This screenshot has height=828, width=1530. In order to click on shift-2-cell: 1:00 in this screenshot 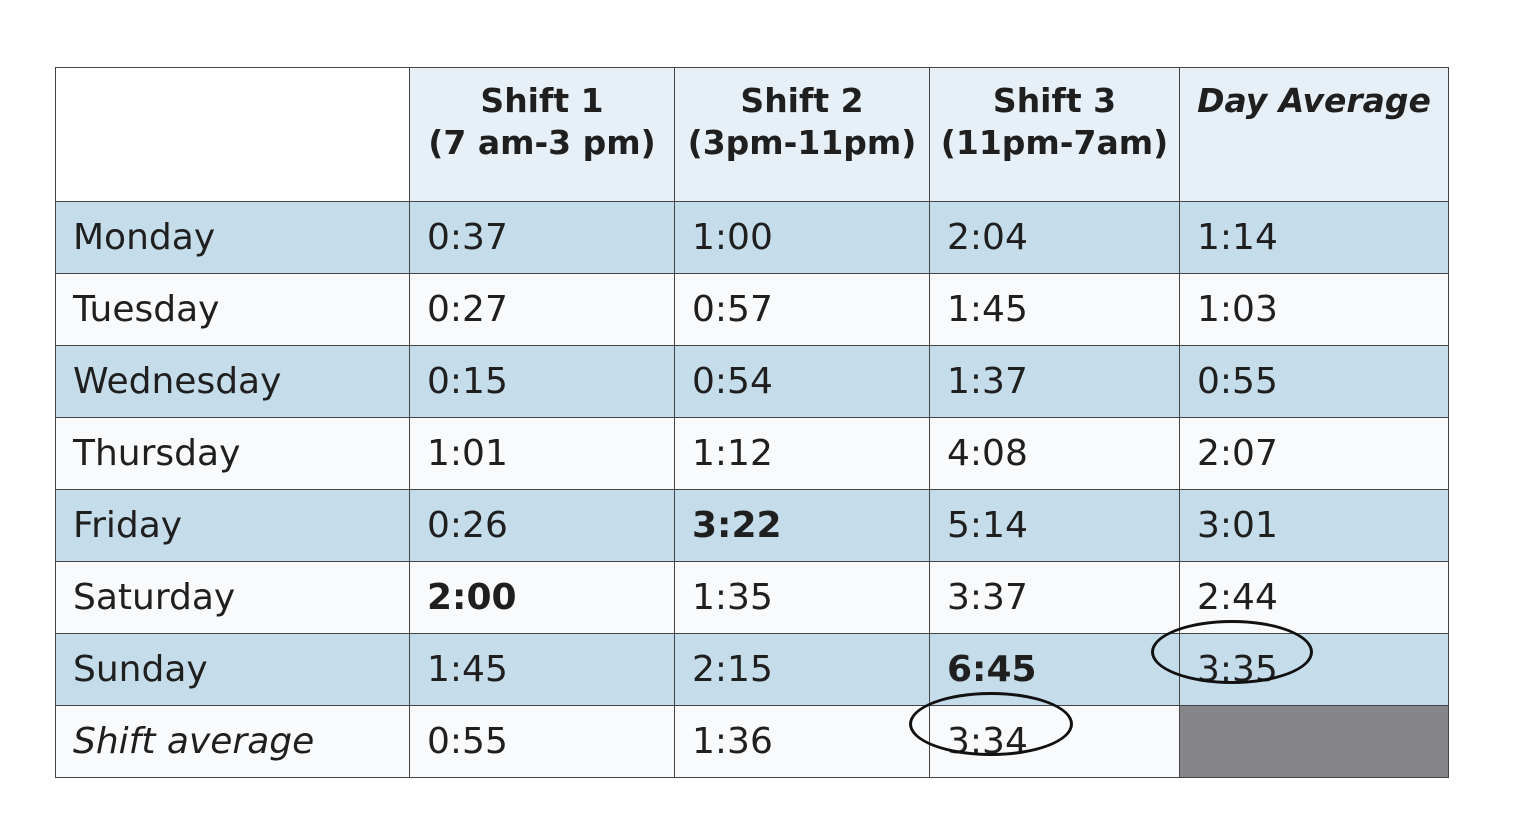, I will do `click(802, 237)`.